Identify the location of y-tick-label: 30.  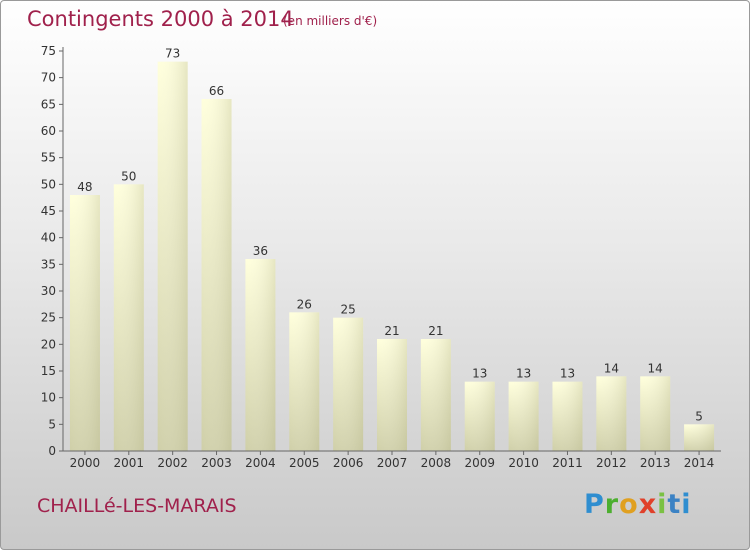
(48, 291).